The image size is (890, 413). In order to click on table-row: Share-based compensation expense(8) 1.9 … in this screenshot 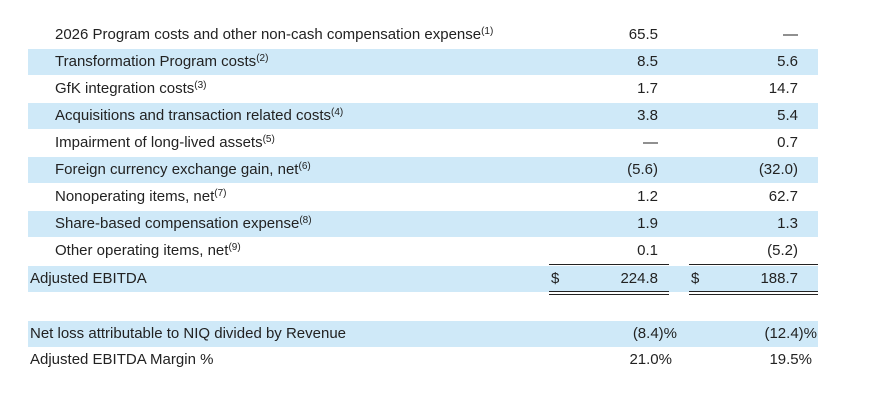, I will do `click(445, 224)`.